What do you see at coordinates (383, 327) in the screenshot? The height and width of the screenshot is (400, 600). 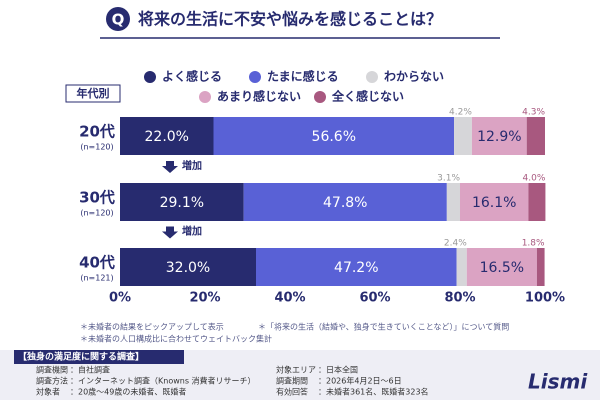 I see `note: ＊「将来の生活（結婚や、独身で生きていくことなど）」について質問` at bounding box center [383, 327].